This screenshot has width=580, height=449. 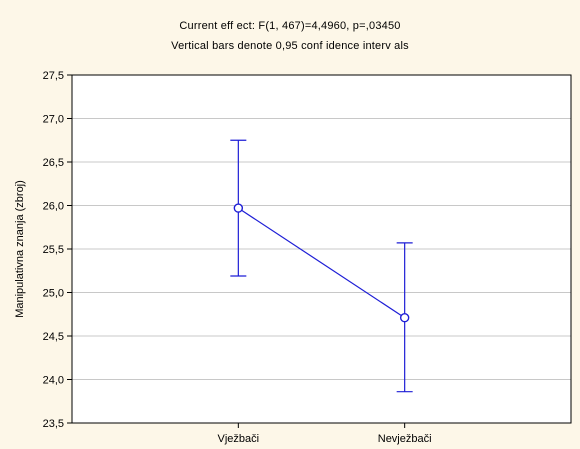 I want to click on y-tick-label: 27,5, so click(x=53, y=76).